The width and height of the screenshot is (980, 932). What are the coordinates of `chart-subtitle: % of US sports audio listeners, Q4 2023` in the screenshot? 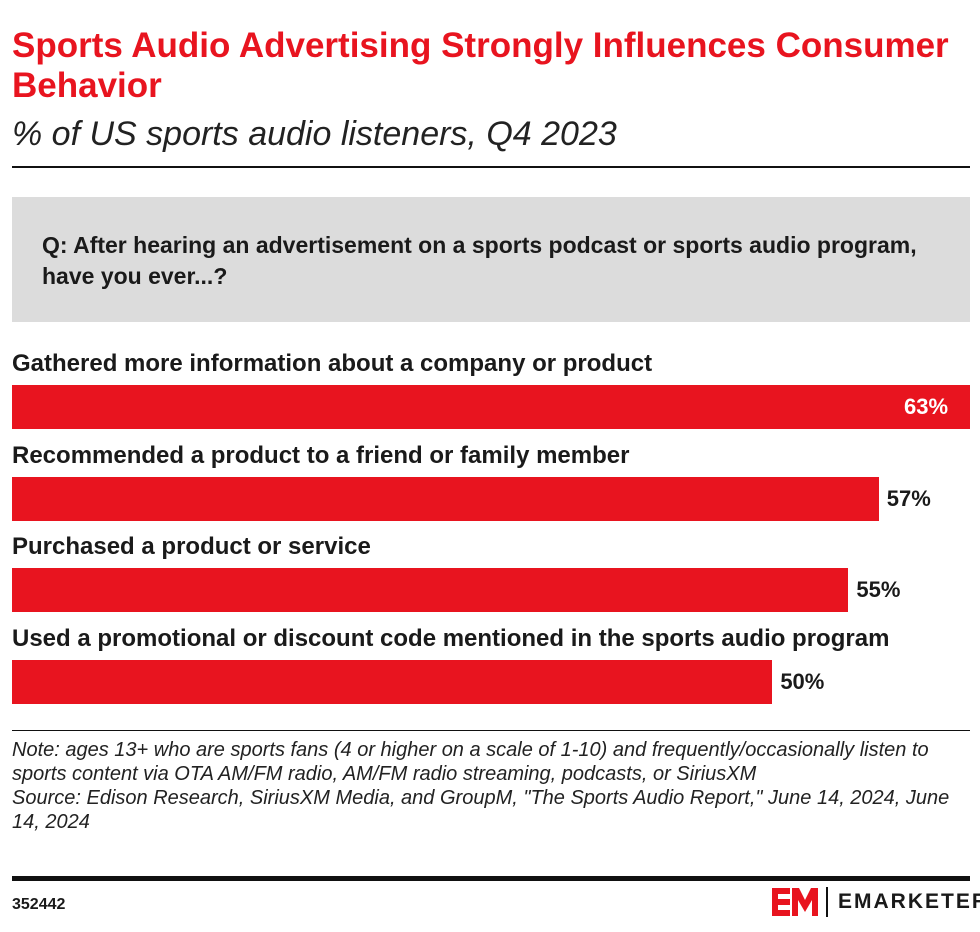 It's located at (314, 134).